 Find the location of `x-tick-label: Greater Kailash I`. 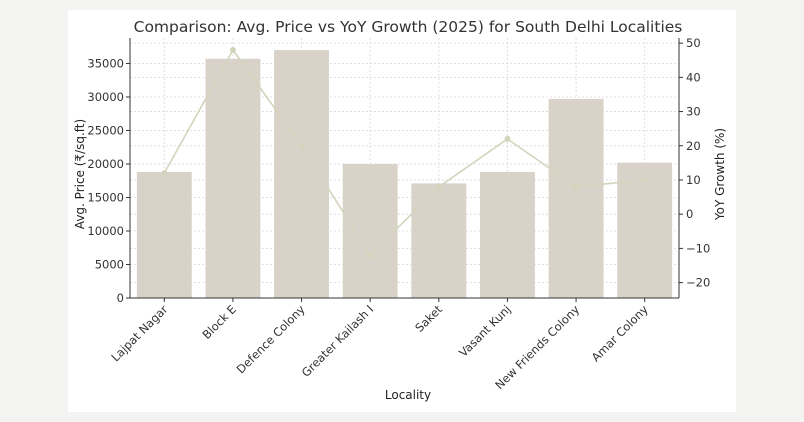

x-tick-label: Greater Kailash I is located at coordinates (338, 341).